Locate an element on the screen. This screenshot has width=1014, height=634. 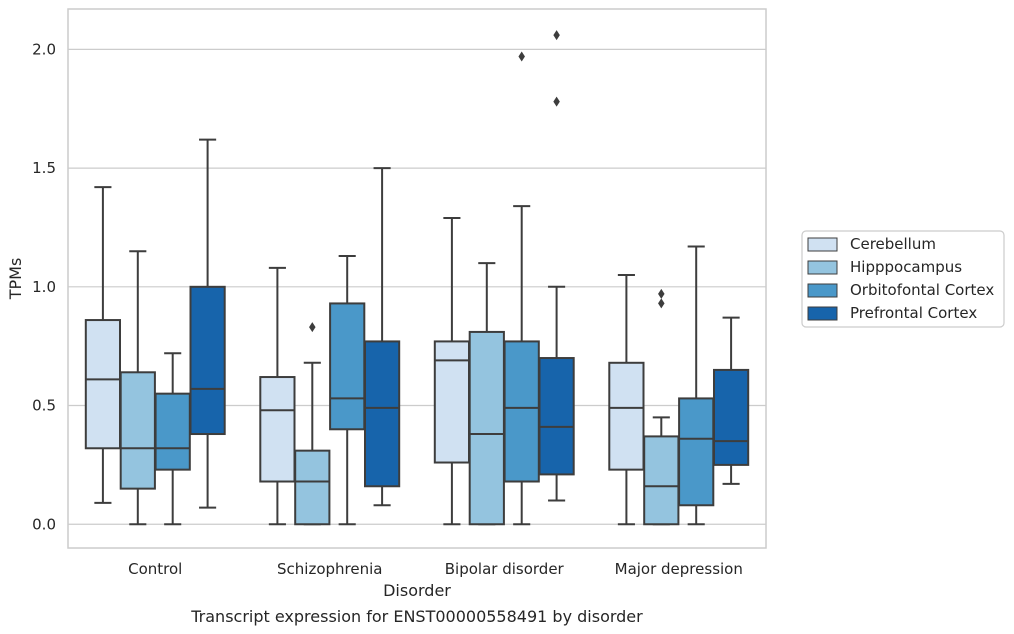
y-tick-label: 0.5 is located at coordinates (44, 406).